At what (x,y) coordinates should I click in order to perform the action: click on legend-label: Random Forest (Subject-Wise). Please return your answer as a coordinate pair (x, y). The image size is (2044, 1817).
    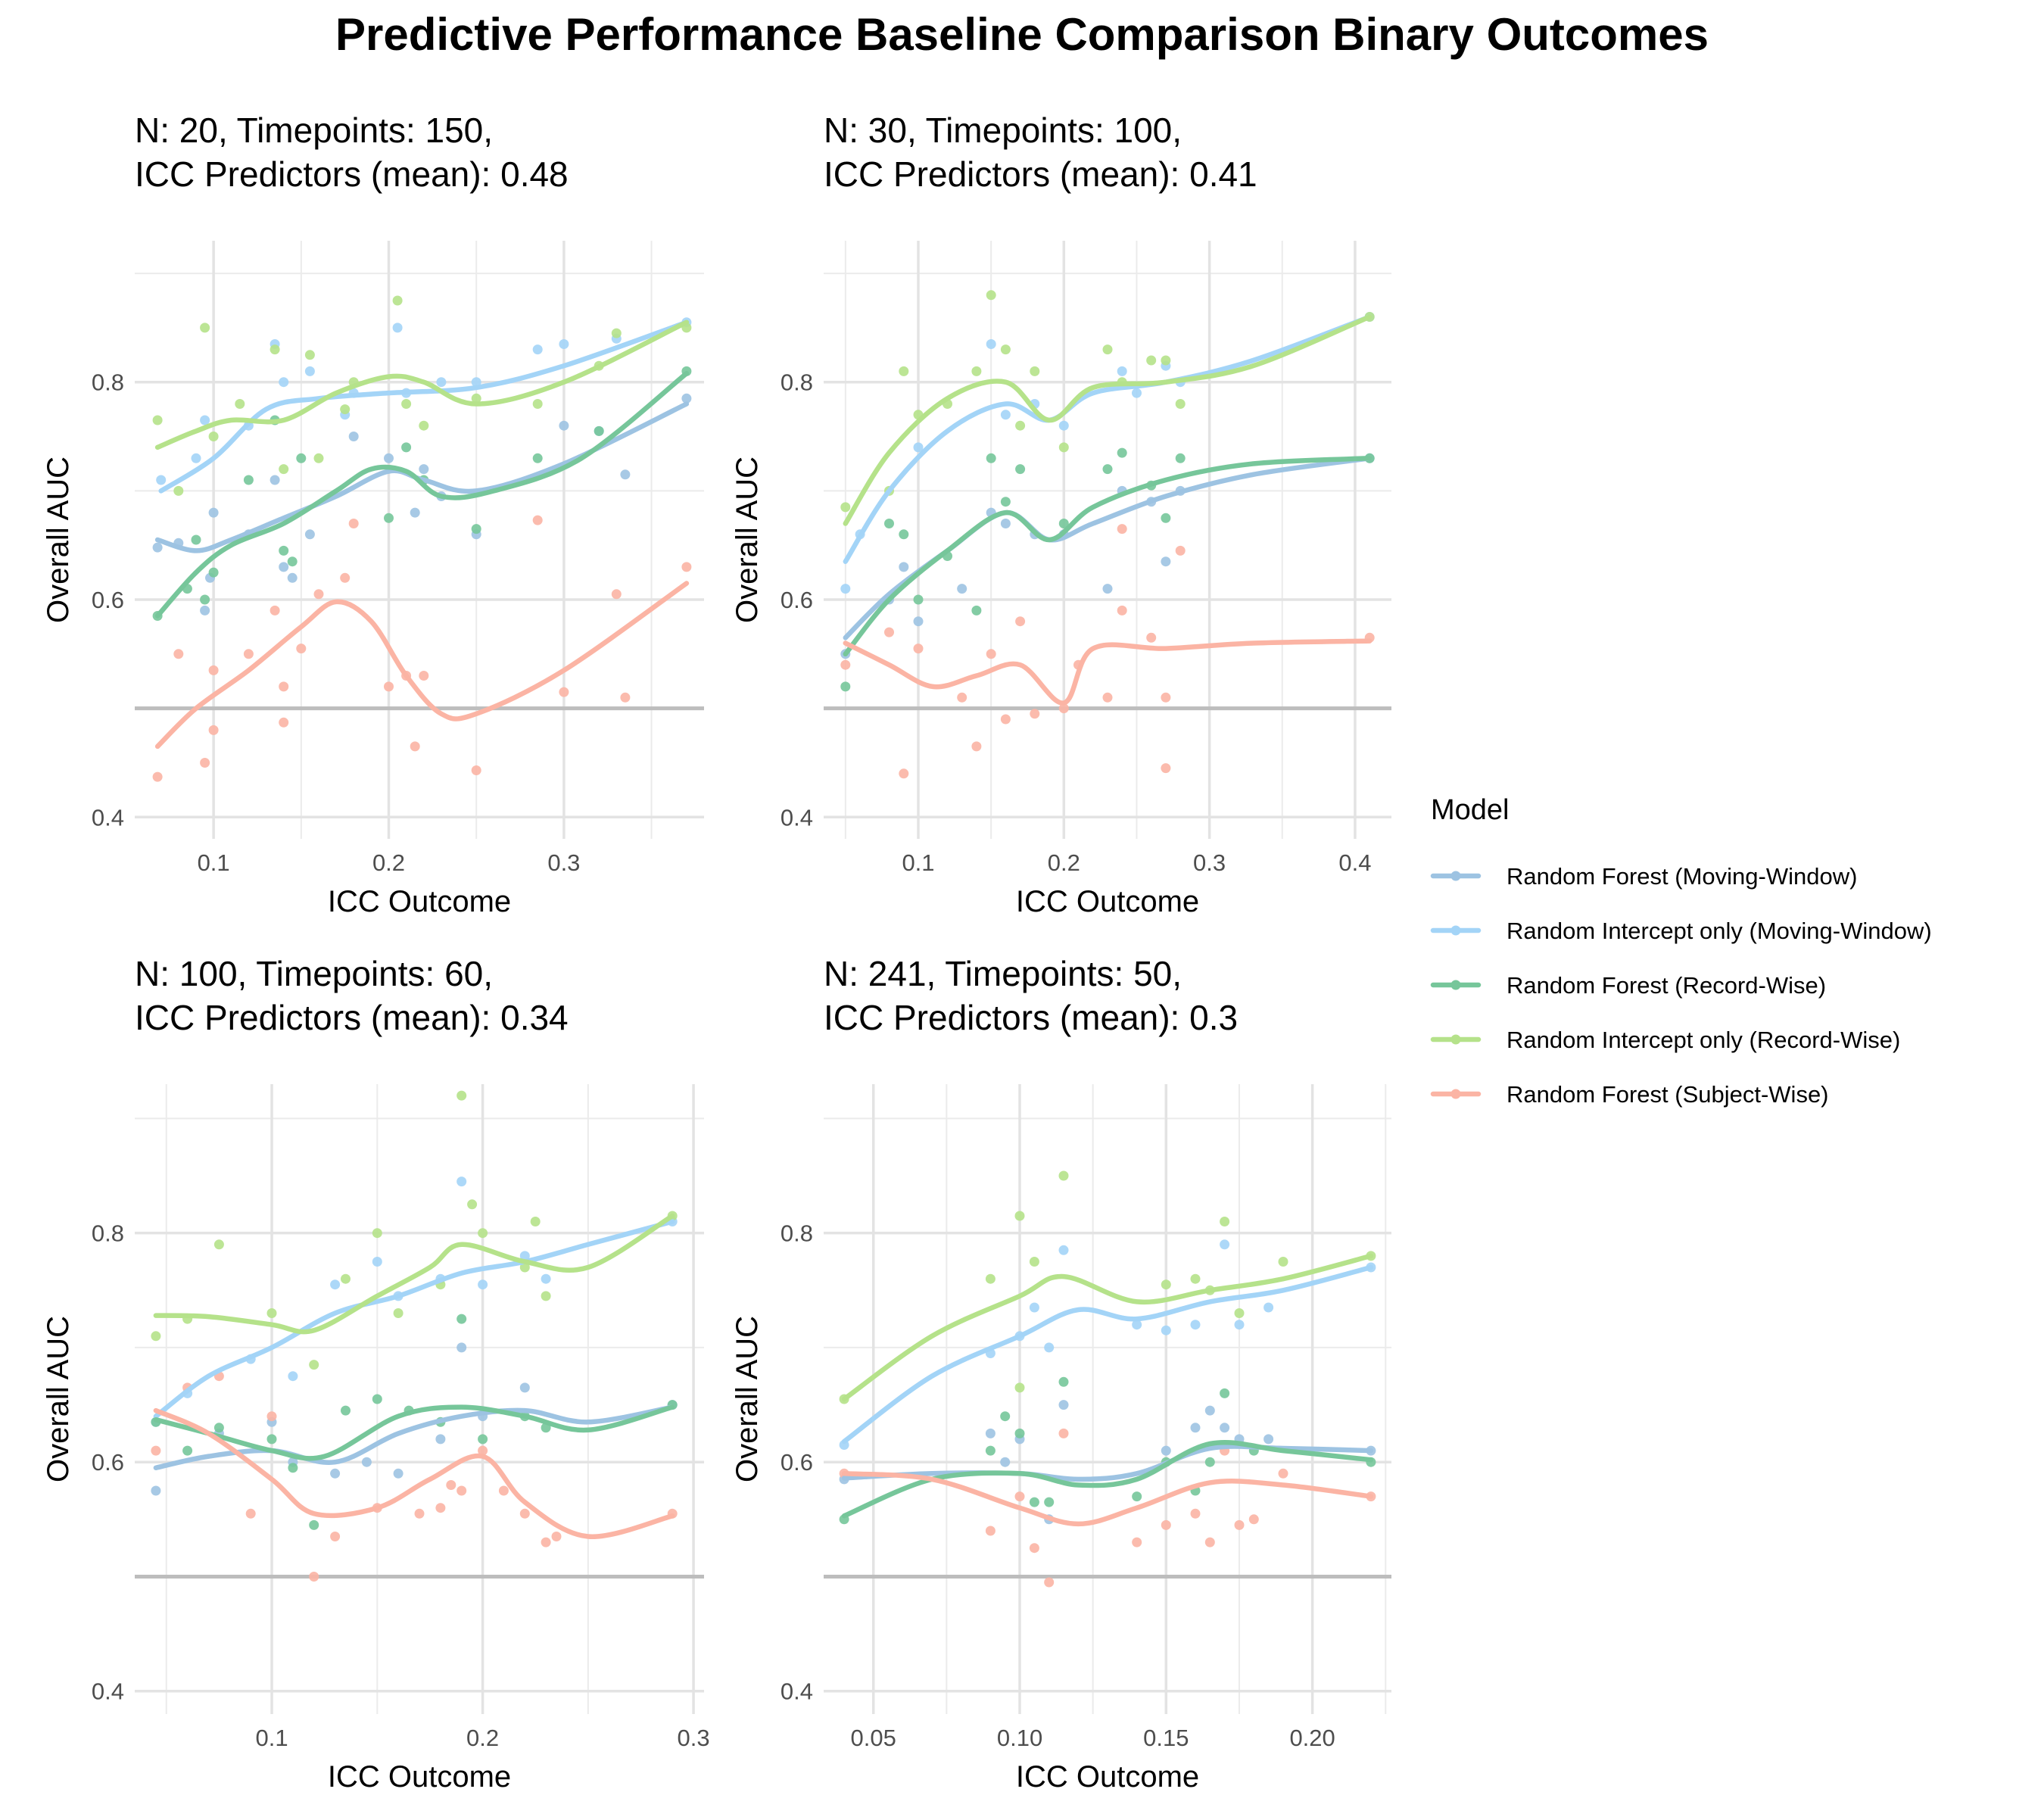
    Looking at the image, I should click on (1668, 1094).